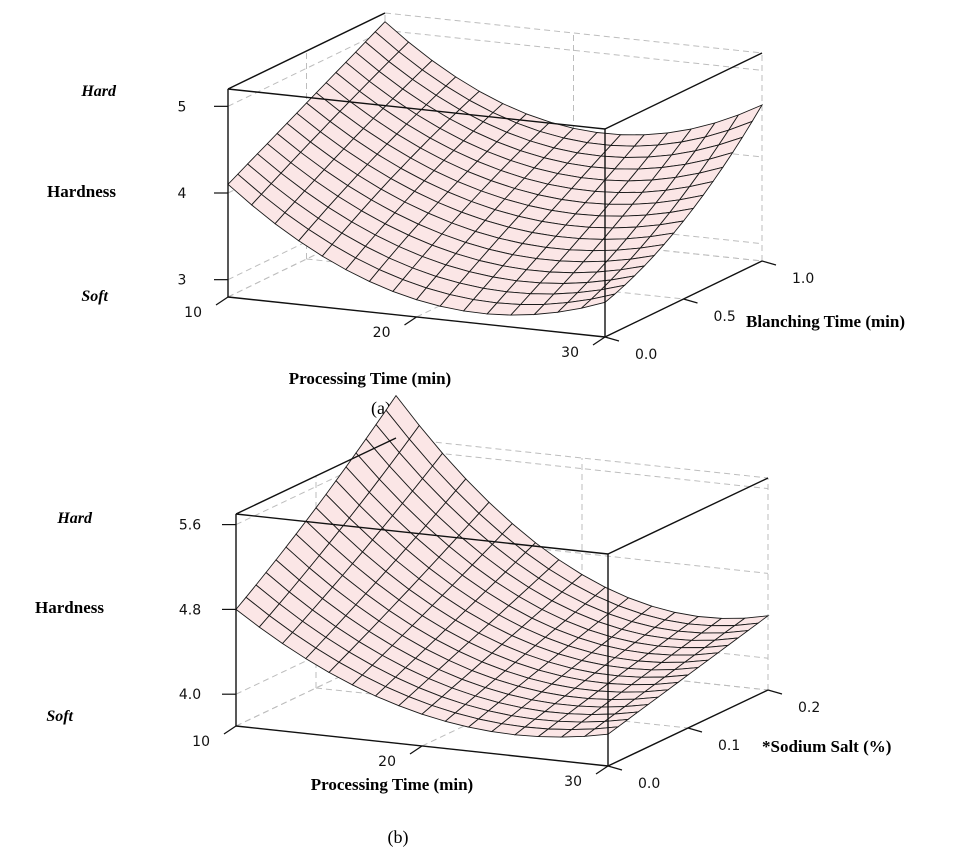  I want to click on z-tick-label: 4.0, so click(190, 695).